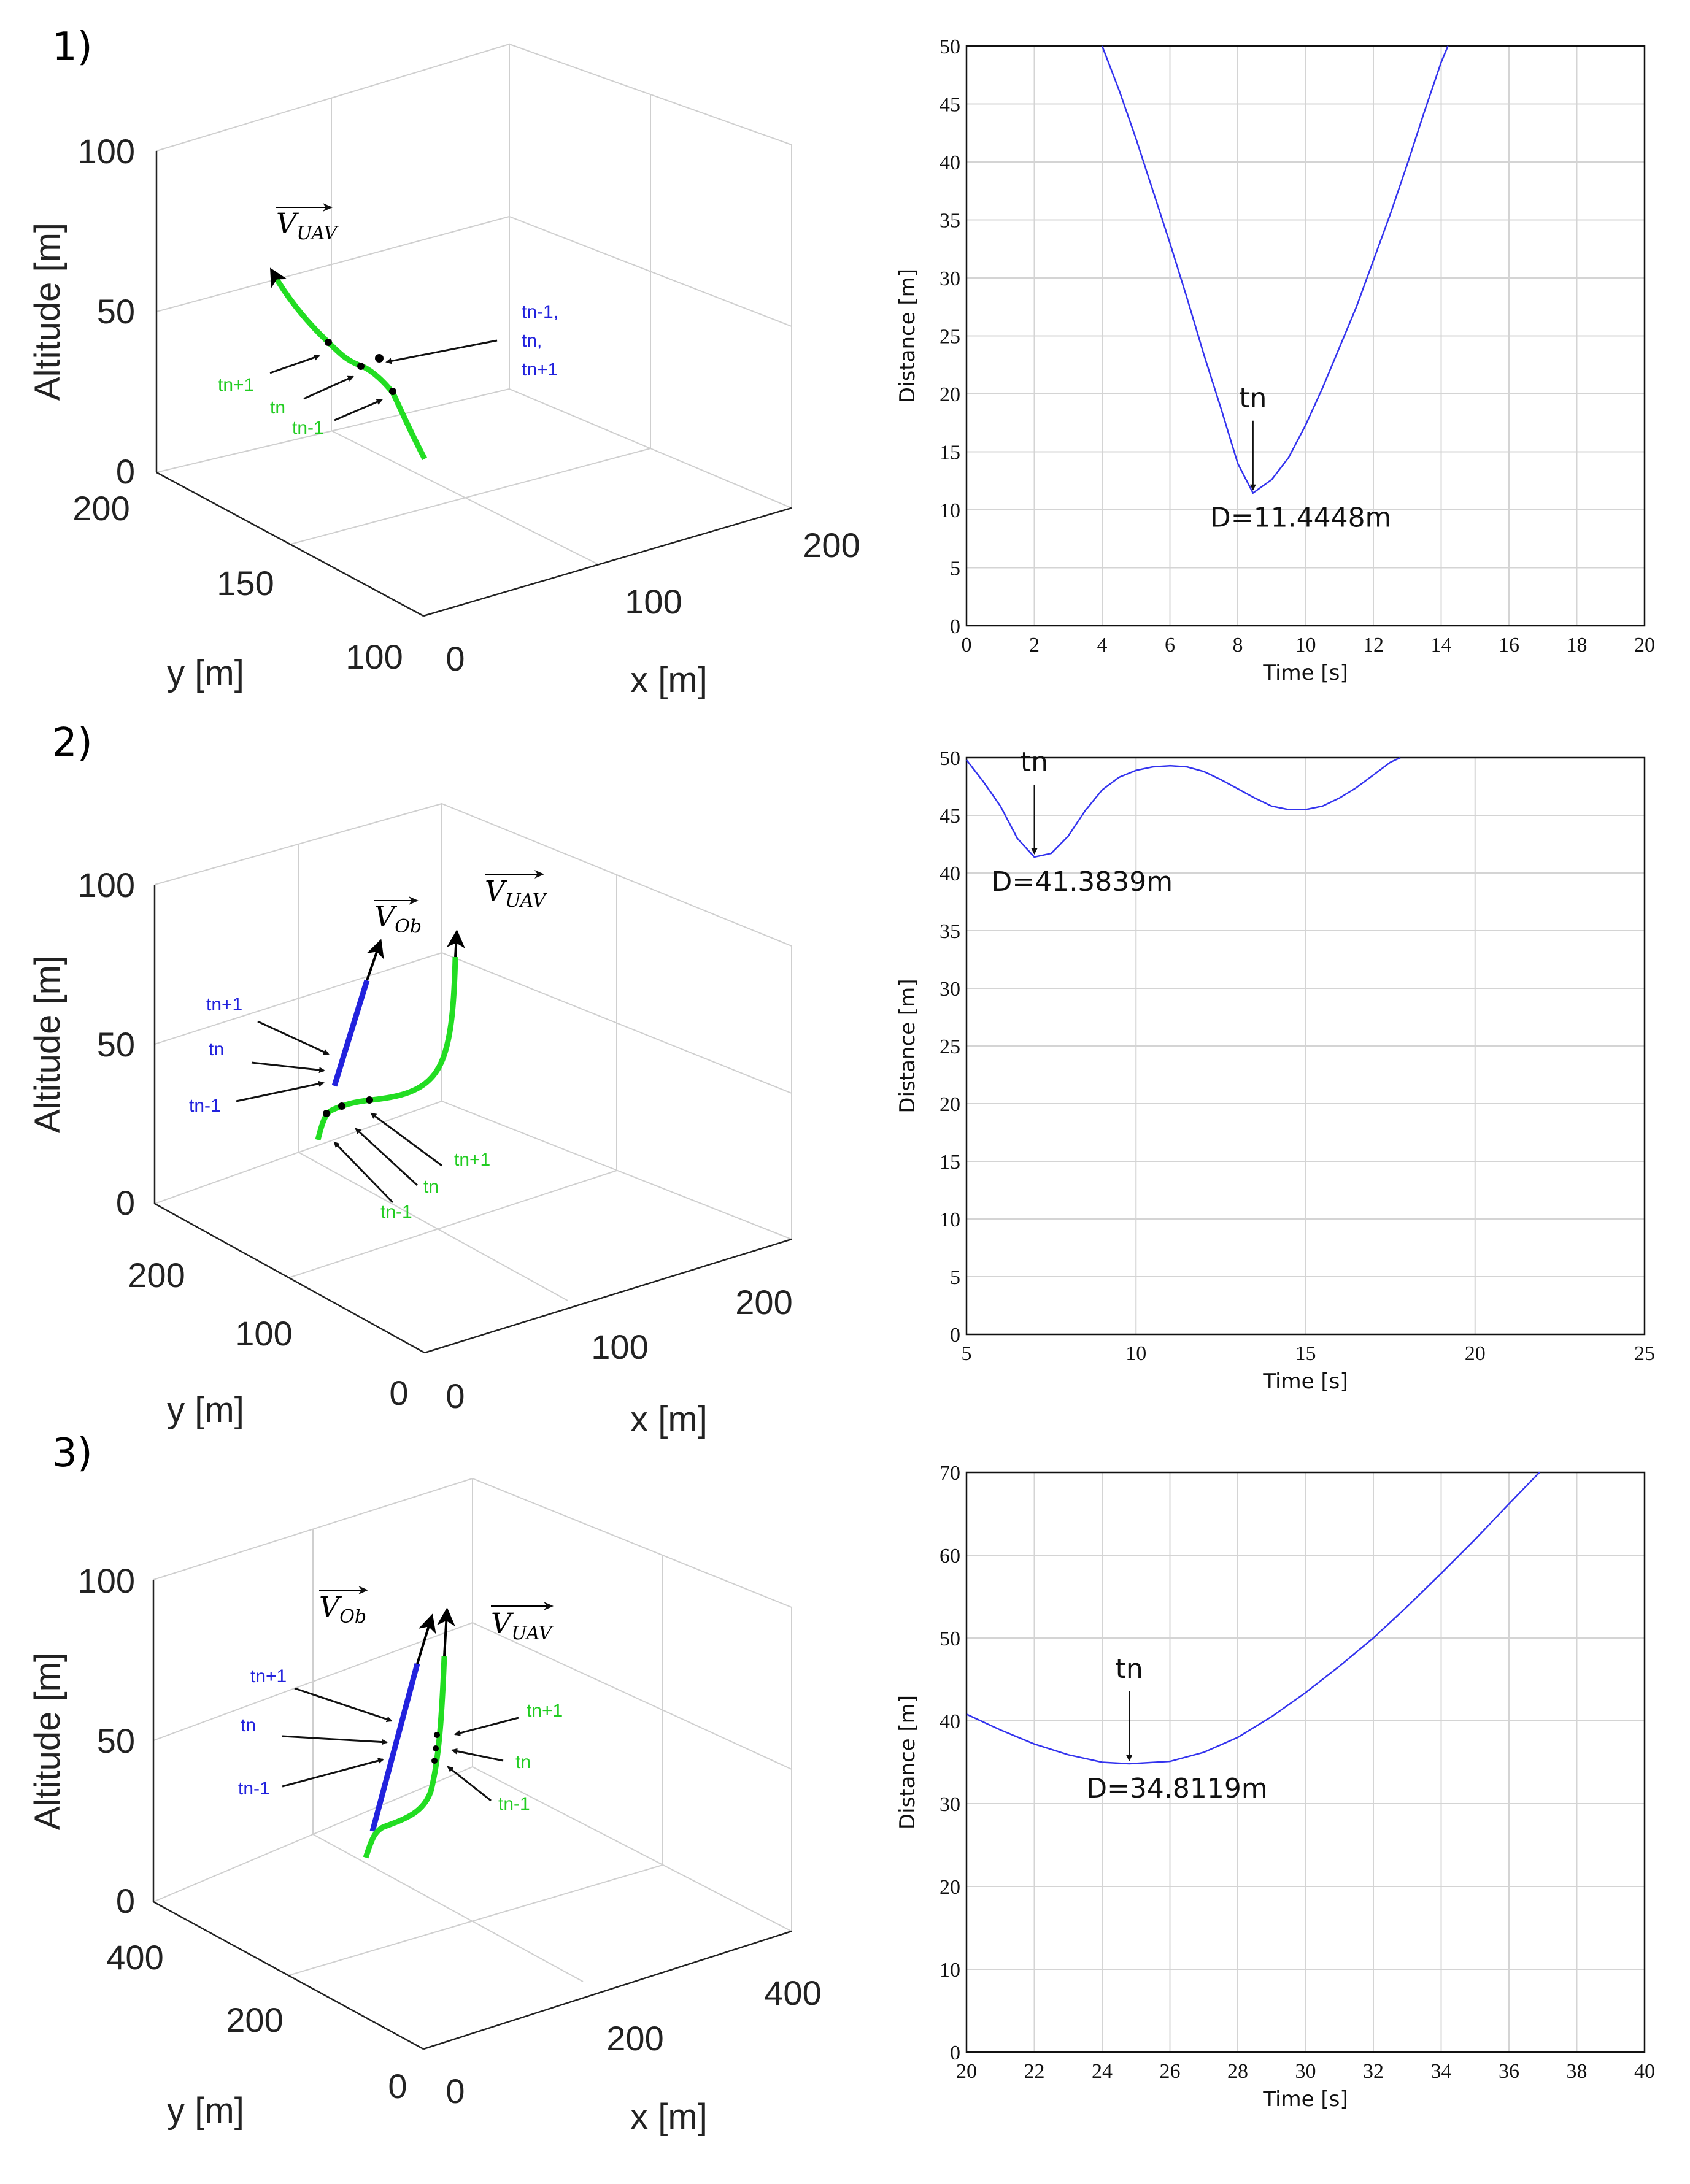  What do you see at coordinates (950, 1162) in the screenshot?
I see `y-tick-label: 15` at bounding box center [950, 1162].